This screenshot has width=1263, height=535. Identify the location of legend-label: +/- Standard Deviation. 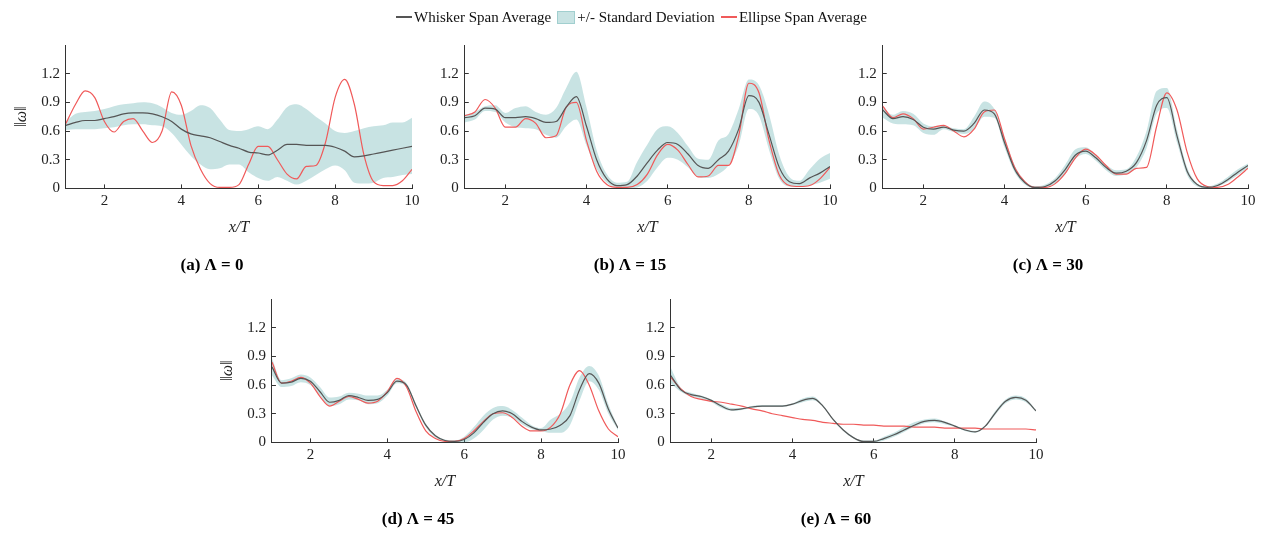
(646, 17).